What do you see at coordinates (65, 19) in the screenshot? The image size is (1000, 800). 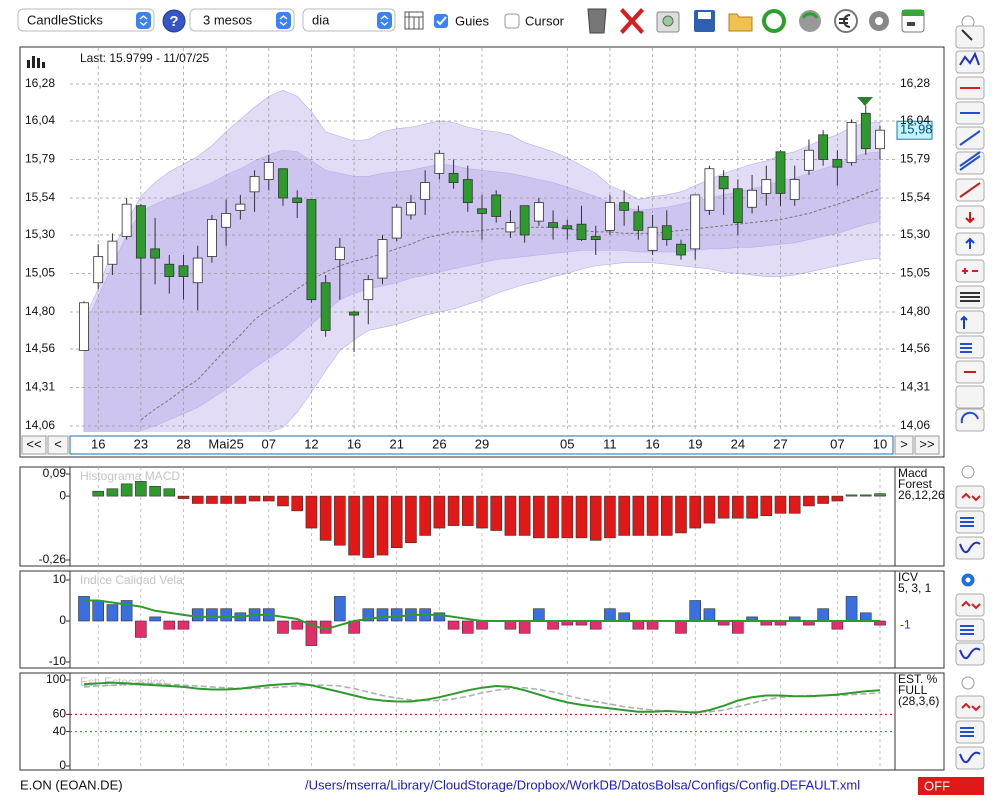 I see `select-value: CandleSticks` at bounding box center [65, 19].